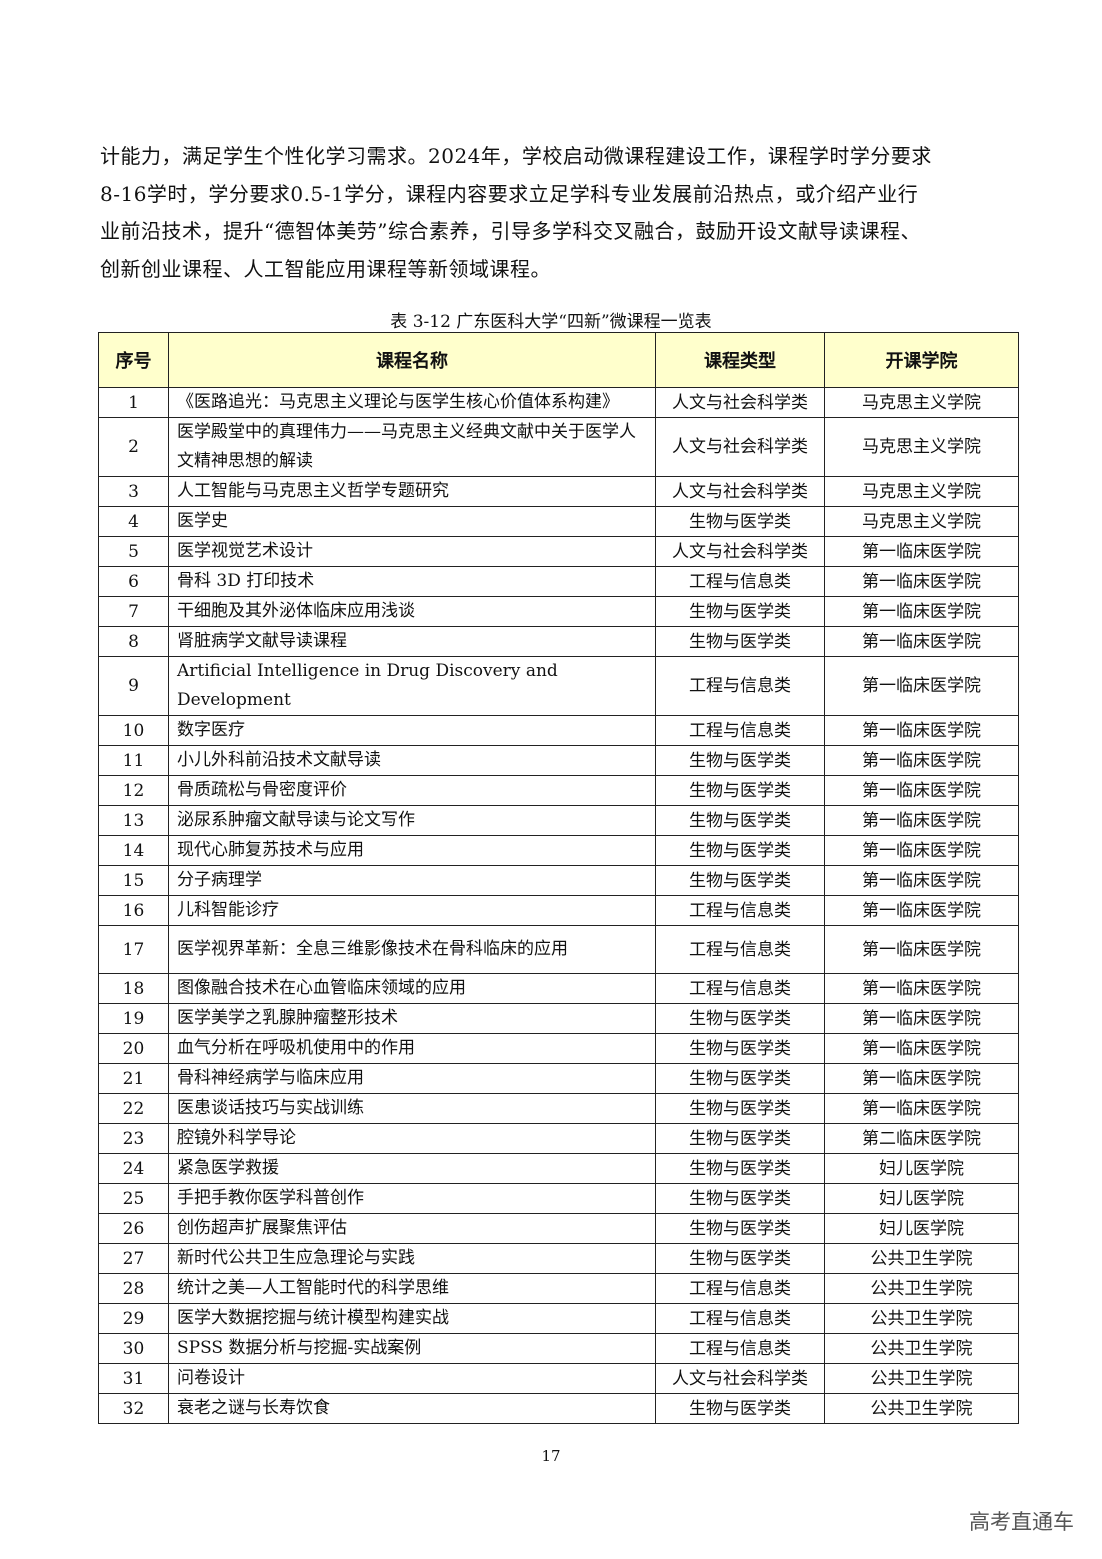  Describe the element at coordinates (133, 790) in the screenshot. I see `cell-index: 12` at that location.